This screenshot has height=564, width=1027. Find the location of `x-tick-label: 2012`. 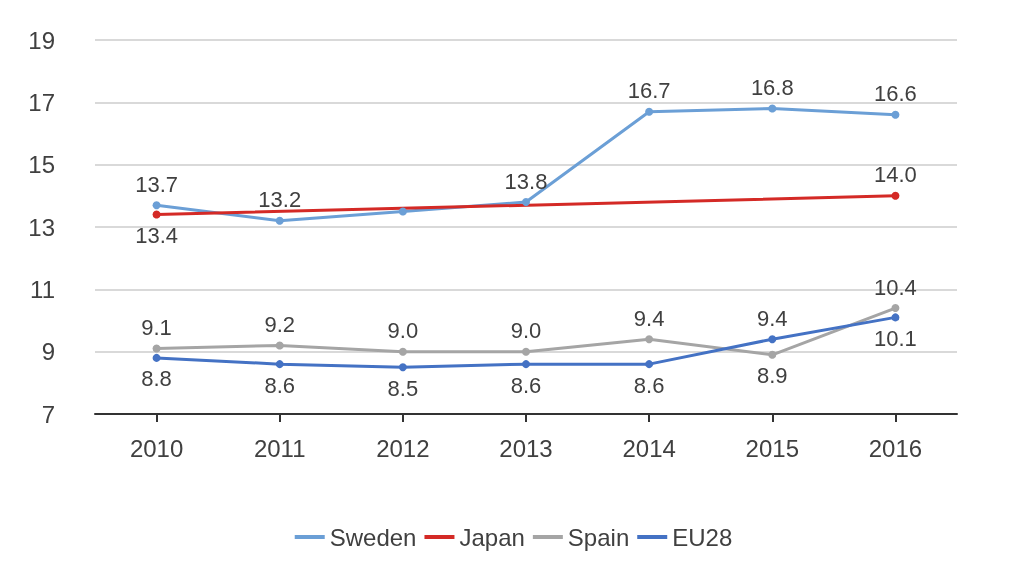

x-tick-label: 2012 is located at coordinates (403, 448).